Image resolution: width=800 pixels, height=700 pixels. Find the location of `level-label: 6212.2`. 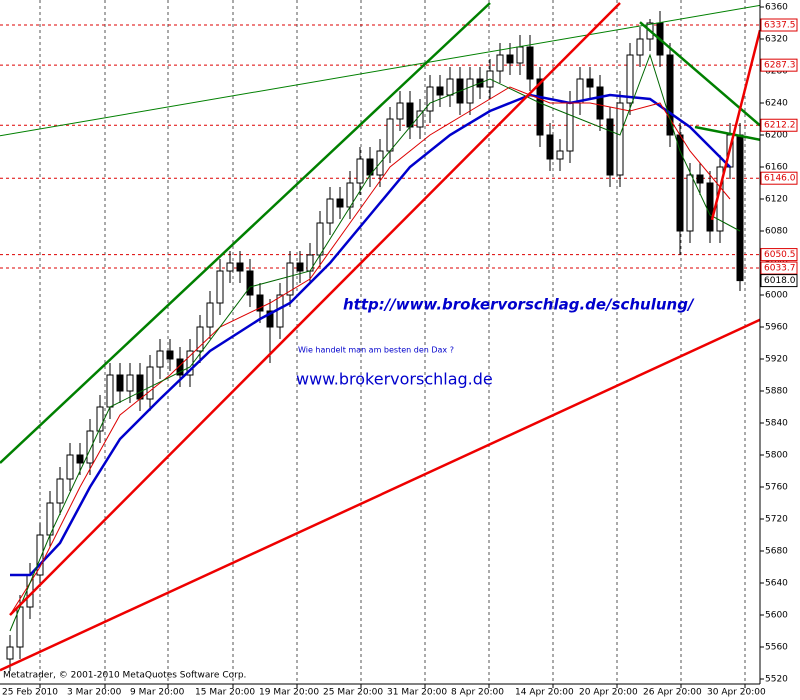

level-label: 6212.2 is located at coordinates (780, 126).